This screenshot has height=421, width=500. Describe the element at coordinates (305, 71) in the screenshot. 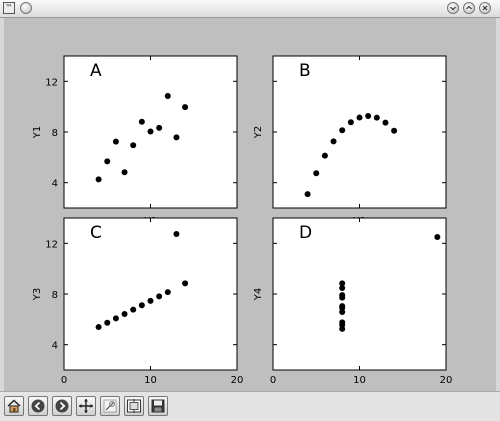

I see `panel-title: B` at that location.